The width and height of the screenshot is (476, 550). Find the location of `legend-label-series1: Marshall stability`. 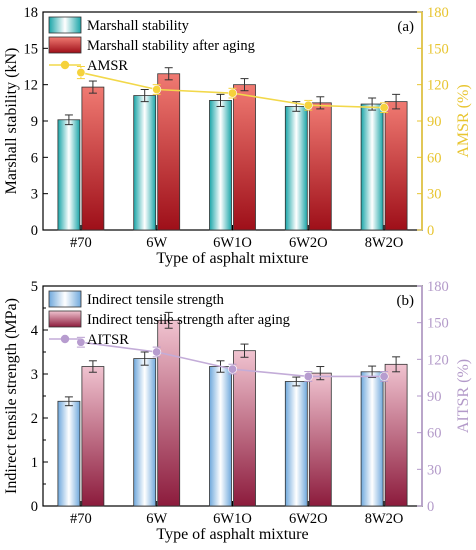

legend-label-series1: Marshall stability is located at coordinates (138, 26).